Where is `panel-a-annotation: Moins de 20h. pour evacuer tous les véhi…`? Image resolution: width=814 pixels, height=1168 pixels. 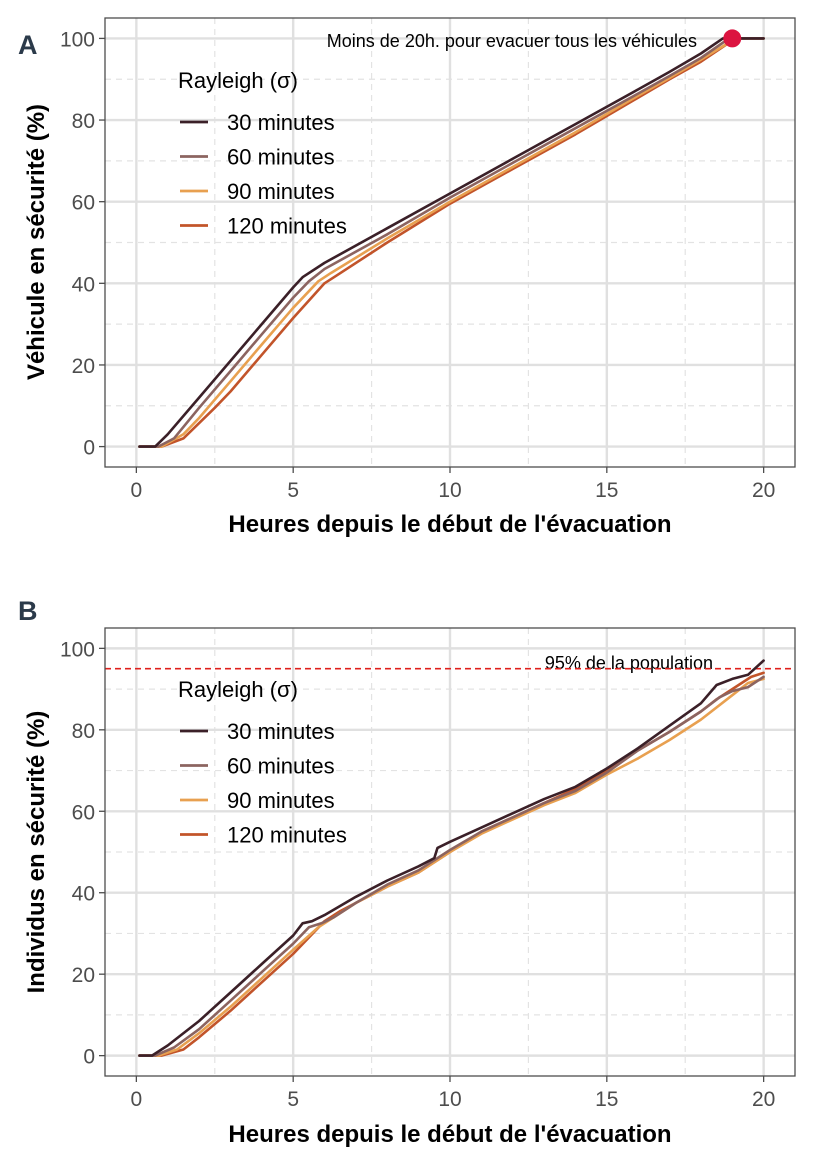 panel-a-annotation: Moins de 20h. pour evacuer tous les véhi… is located at coordinates (512, 41).